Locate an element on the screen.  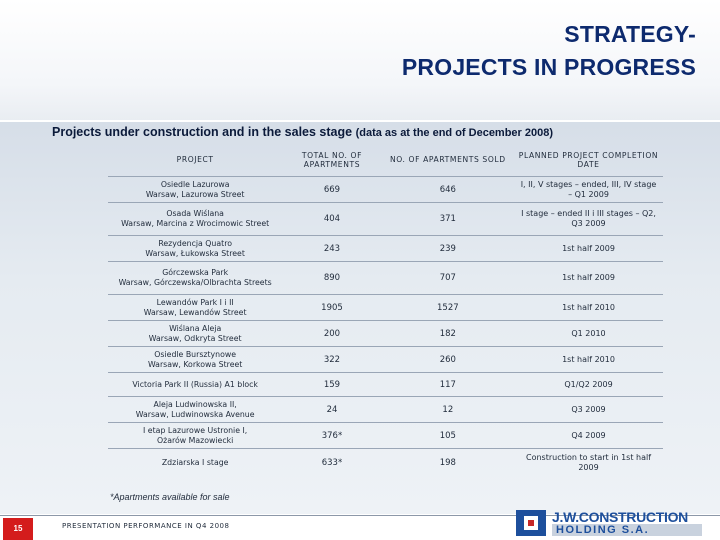
project-name-cell: Wiślana Aleja Warsaw, Odkryta Street is located at coordinates (195, 333).